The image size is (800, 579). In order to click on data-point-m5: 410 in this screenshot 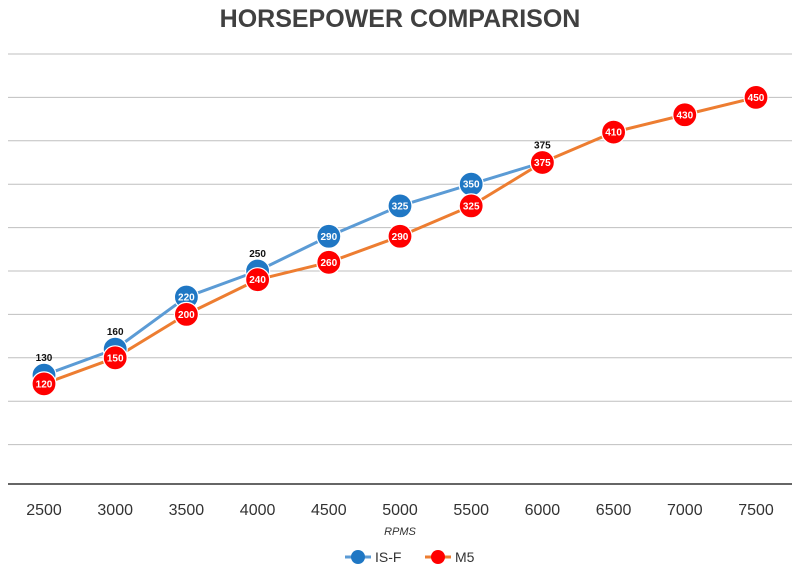, I will do `click(613, 132)`.